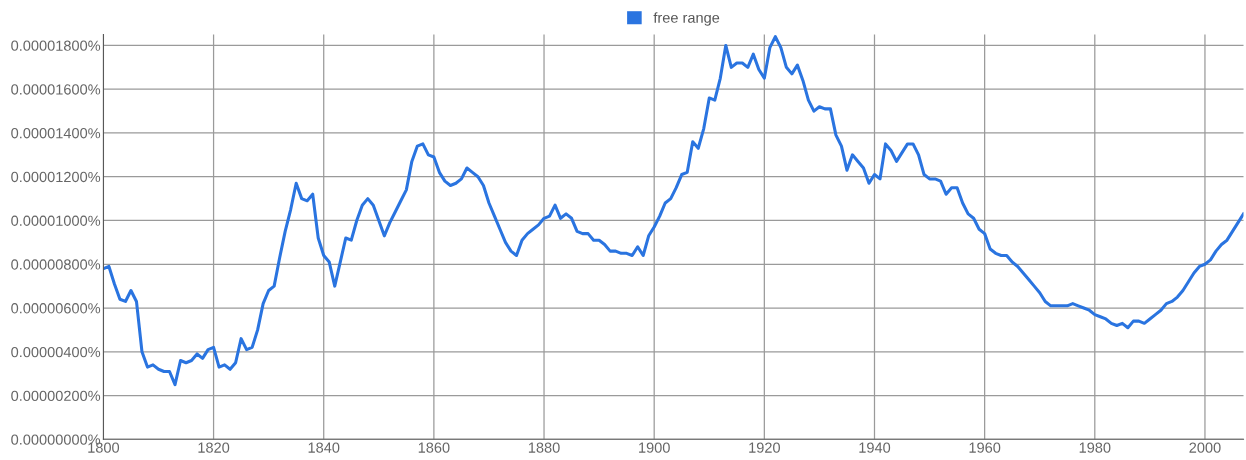  What do you see at coordinates (56, 308) in the screenshot?
I see `y-tick-label: 0.00000600%` at bounding box center [56, 308].